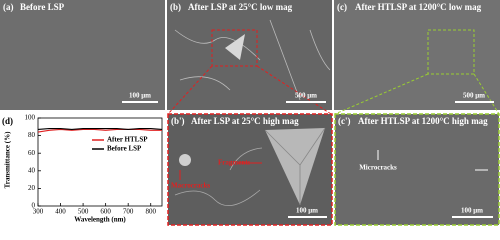 Image resolution: width=500 pixels, height=240 pixels. Describe the element at coordinates (100, 220) in the screenshot. I see `x-axis-title: Wavelength (nm)` at that location.